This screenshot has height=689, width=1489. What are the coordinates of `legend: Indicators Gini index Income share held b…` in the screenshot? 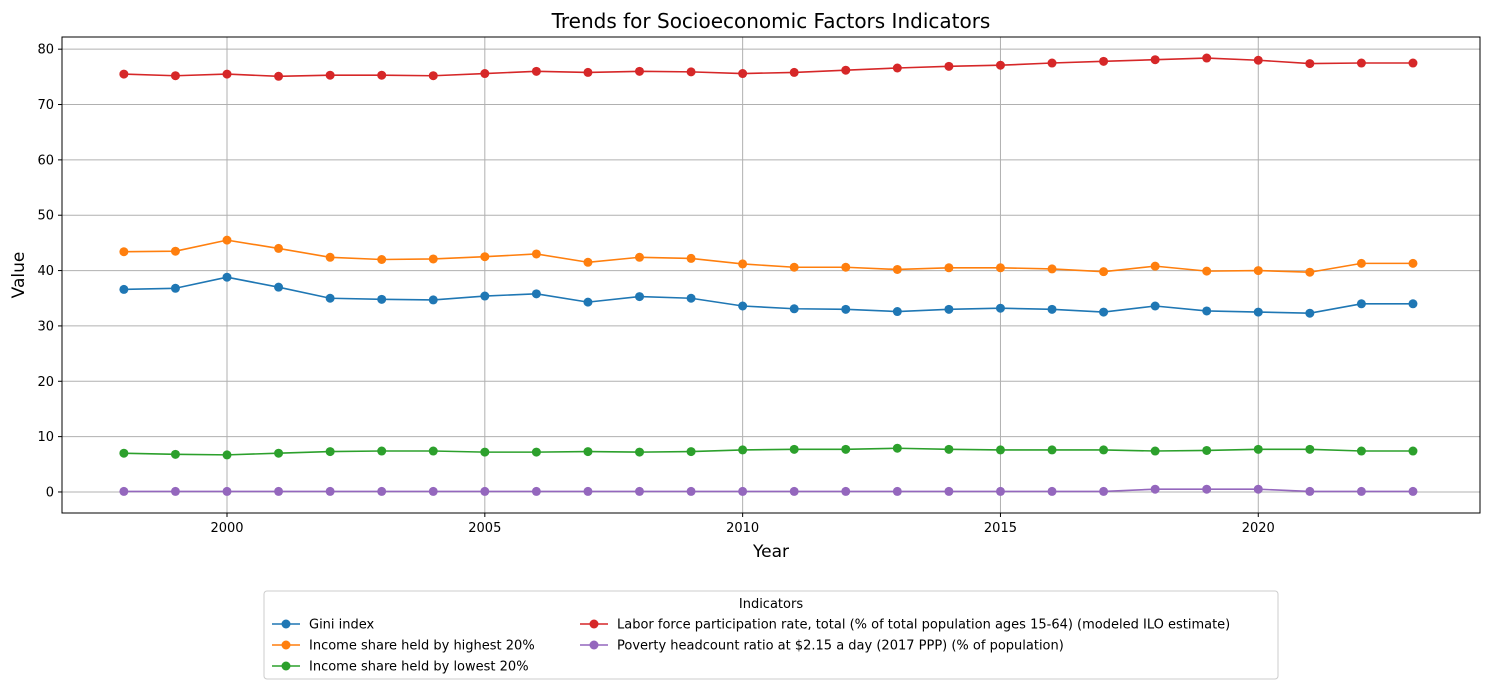 It's located at (771, 635).